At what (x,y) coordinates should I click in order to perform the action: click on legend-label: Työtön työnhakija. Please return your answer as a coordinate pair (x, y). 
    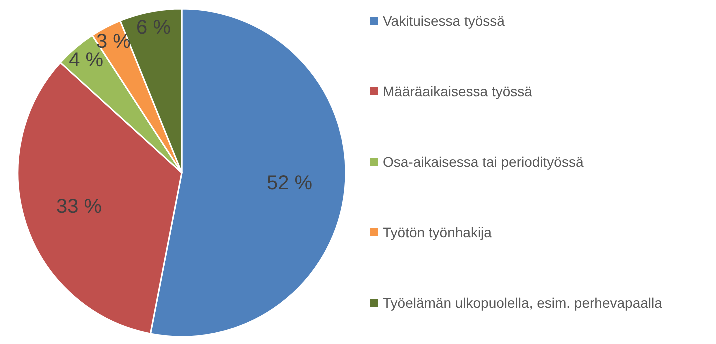
    Looking at the image, I should click on (437, 232).